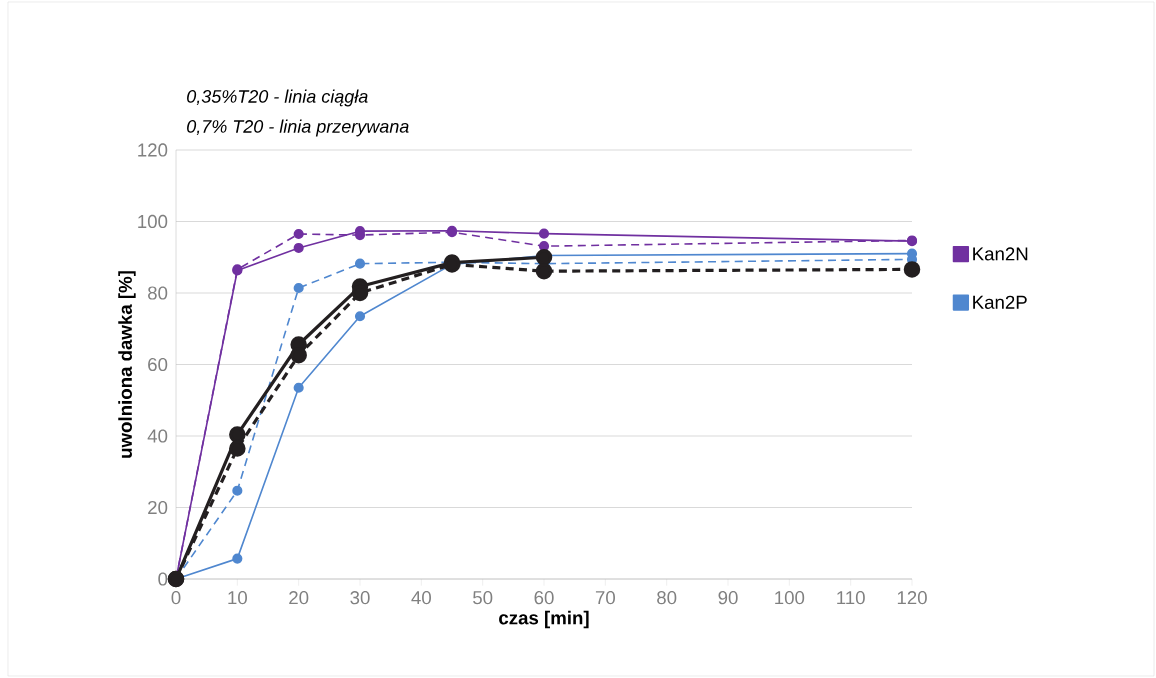 Image resolution: width=1156 pixels, height=678 pixels. I want to click on x-axis-title: czas [min], so click(544, 619).